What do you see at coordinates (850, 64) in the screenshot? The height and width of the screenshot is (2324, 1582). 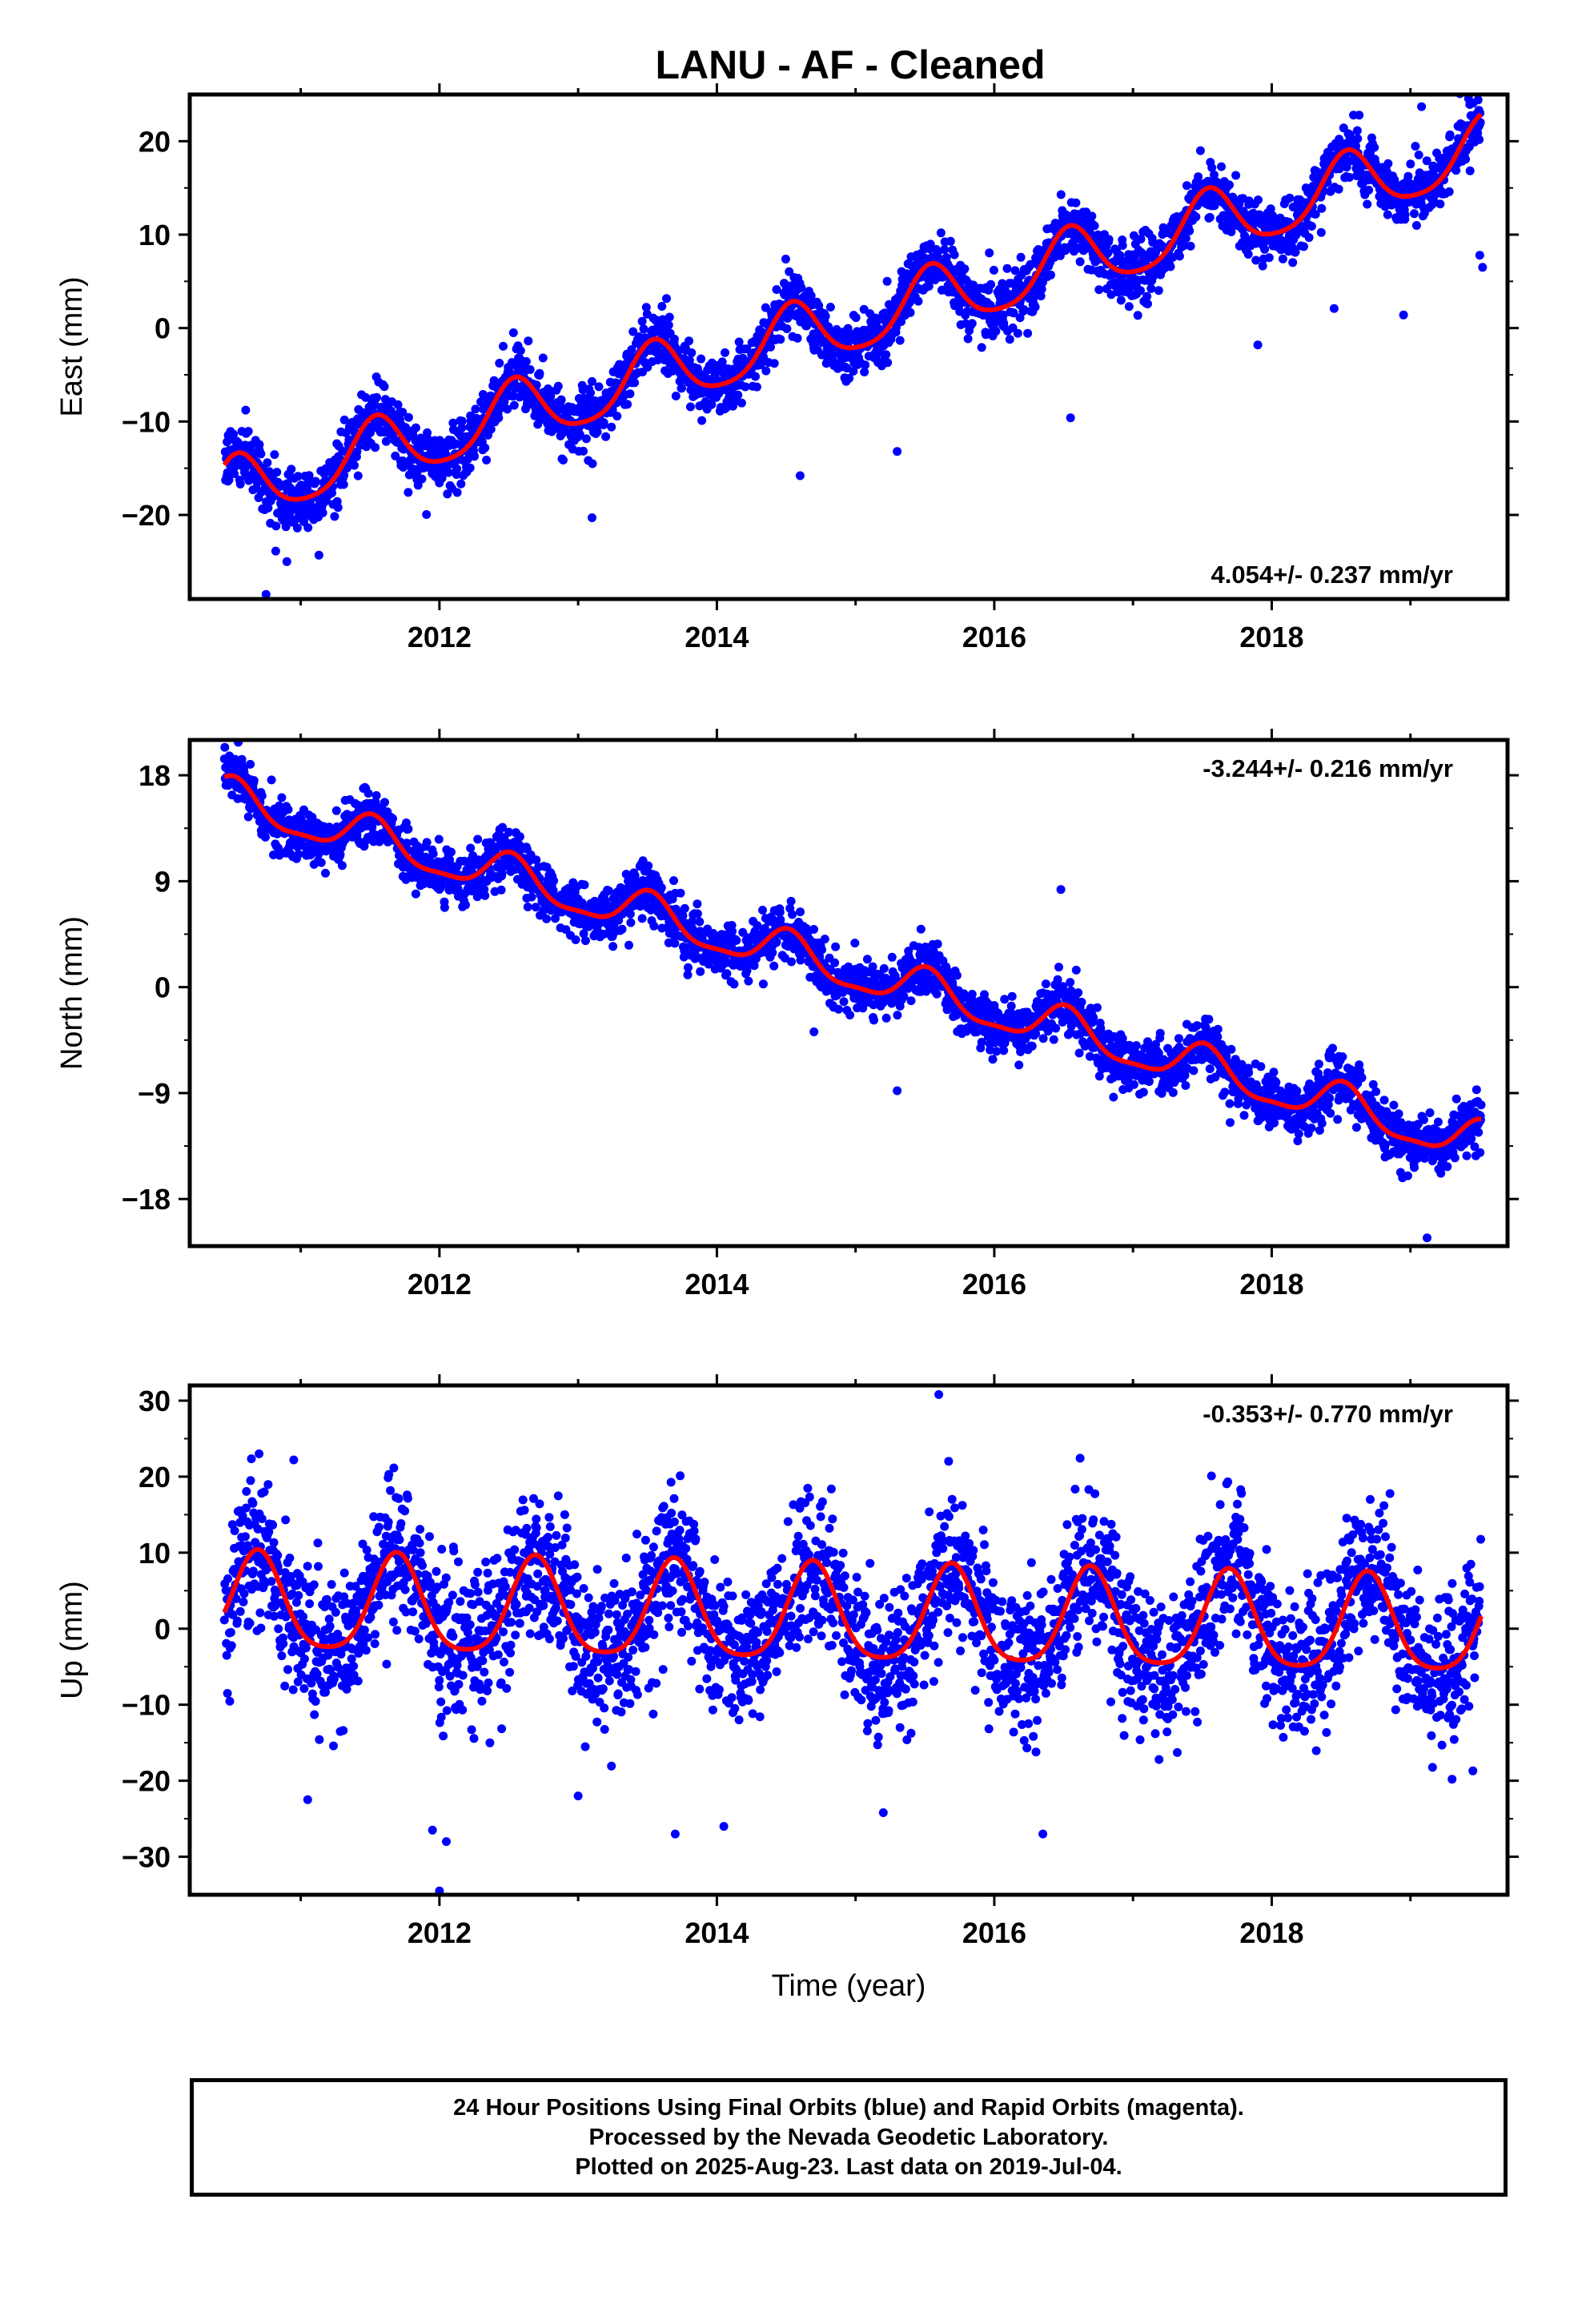 I see `chart-title: LANU - AF - Cleaned` at bounding box center [850, 64].